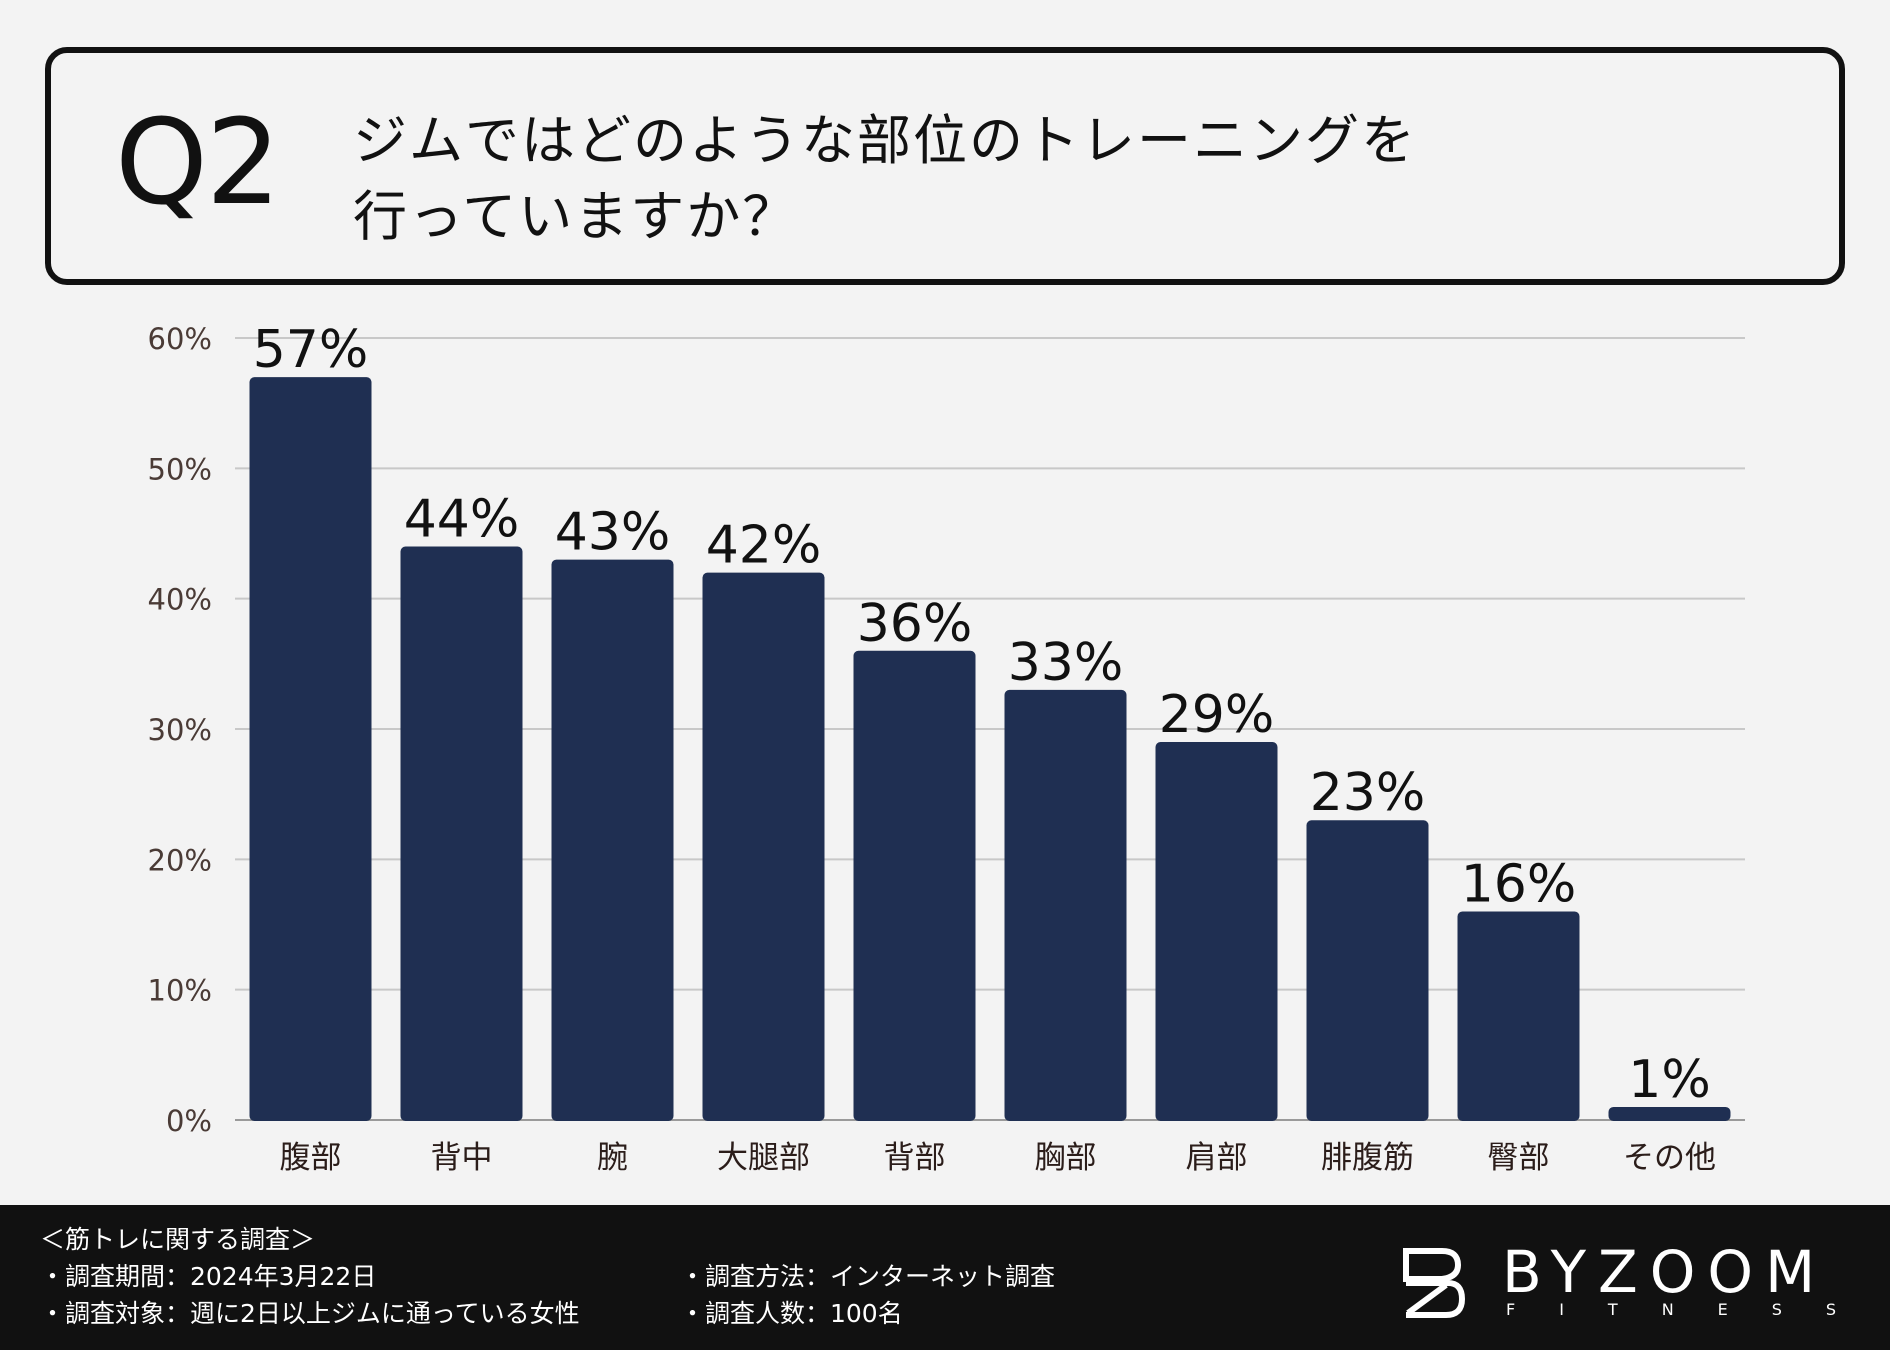 This screenshot has height=1350, width=1890. Describe the element at coordinates (1217, 1158) in the screenshot. I see `x-tick-label: 肩部` at that location.